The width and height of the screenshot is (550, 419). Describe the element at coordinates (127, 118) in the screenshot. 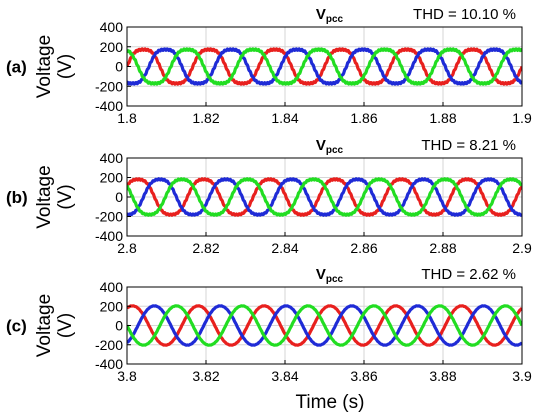

I see `x-tick-label: 1.8` at that location.